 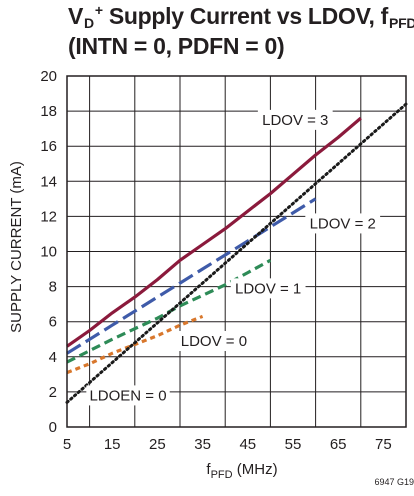 I want to click on series-annotation-label: LDOEN = 0, so click(x=127, y=395).